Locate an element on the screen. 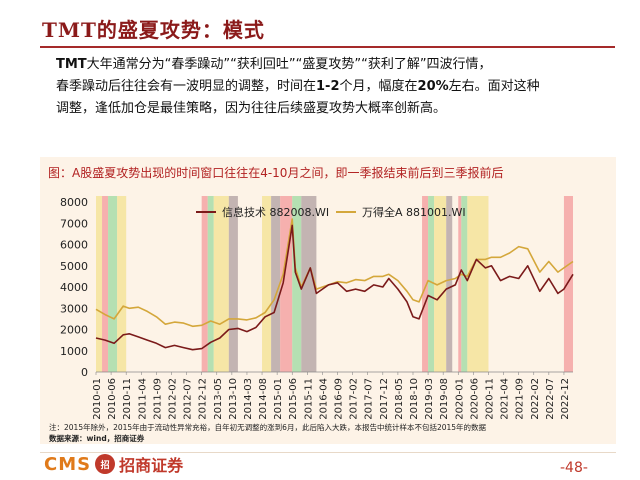 The image size is (640, 480). x-tick-label: 2016-09 is located at coordinates (339, 399).